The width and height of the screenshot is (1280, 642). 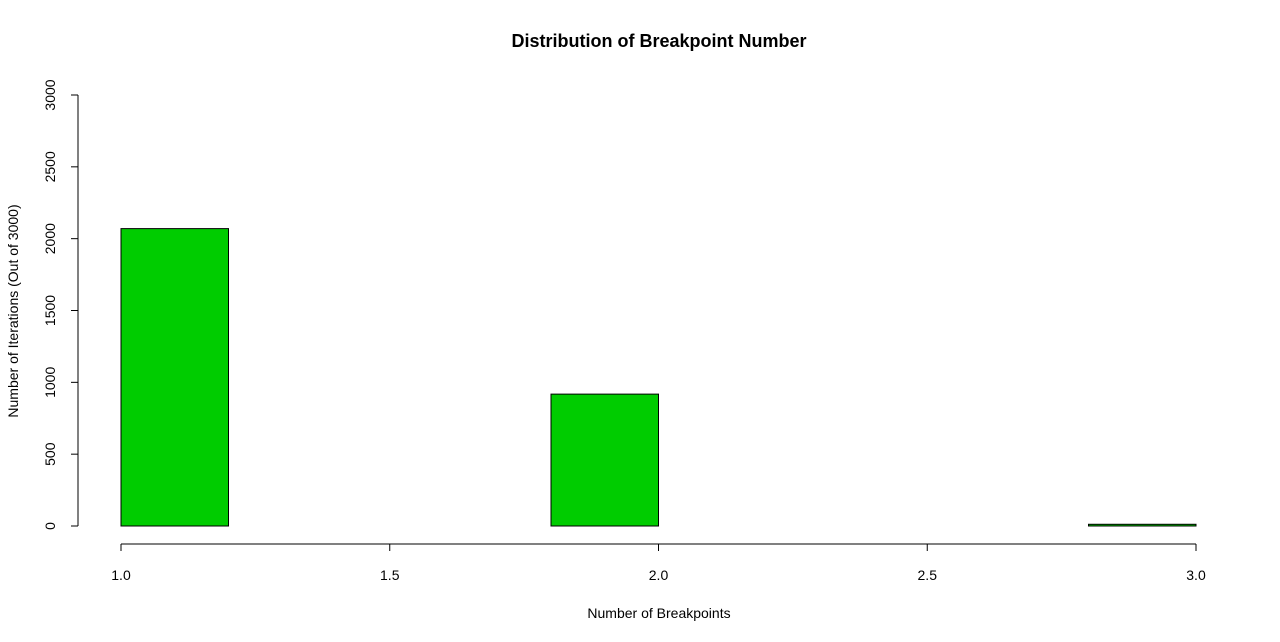 I want to click on x-axis: 1.0 1.5 2.0 2.5 3.0, so click(x=658, y=563).